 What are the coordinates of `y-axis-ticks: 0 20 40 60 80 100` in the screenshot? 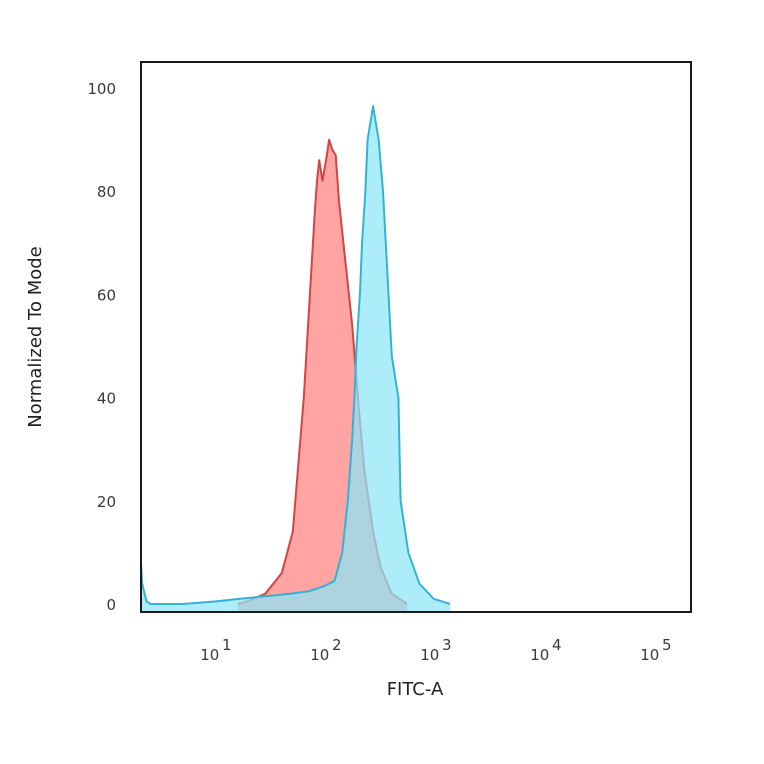 It's located at (101, 347).